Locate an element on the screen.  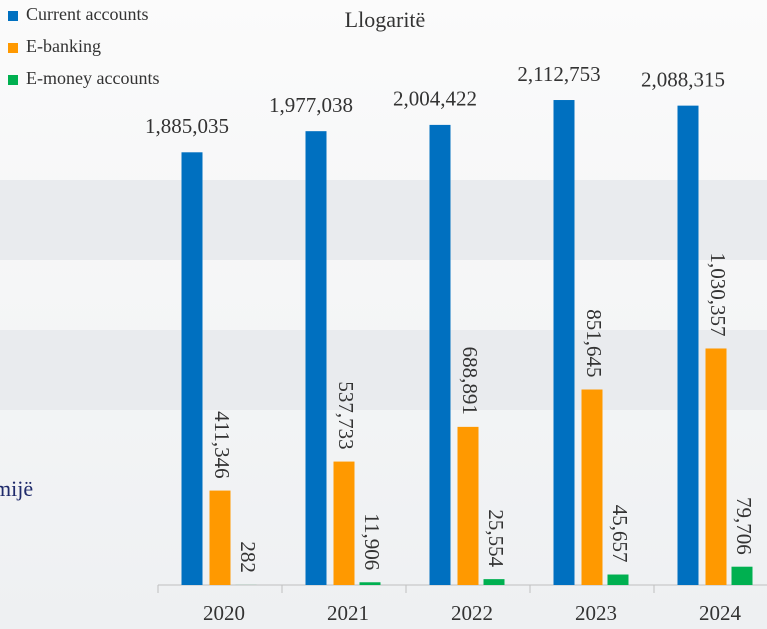
data-label: 851,645 is located at coordinates (594, 343).